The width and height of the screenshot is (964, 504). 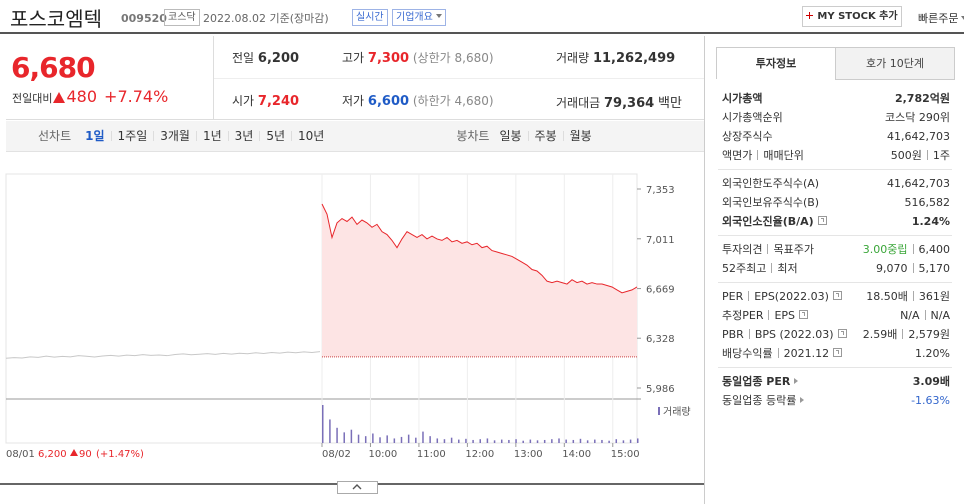 What do you see at coordinates (836, 184) in the screenshot?
I see `info-row: 외국인한도주식수(A) 41,642,703` at bounding box center [836, 184].